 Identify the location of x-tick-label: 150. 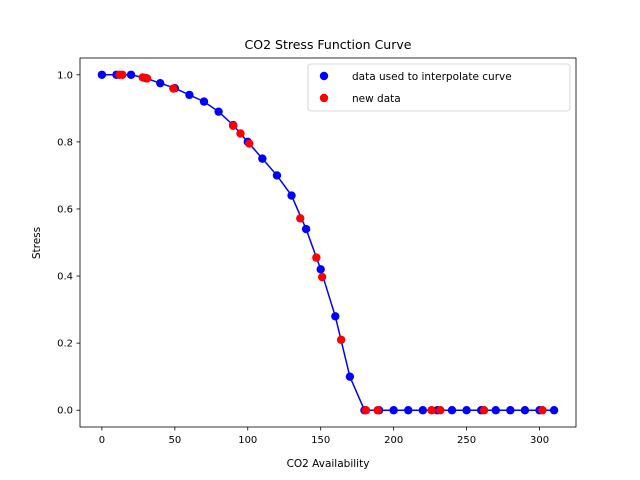
(320, 440).